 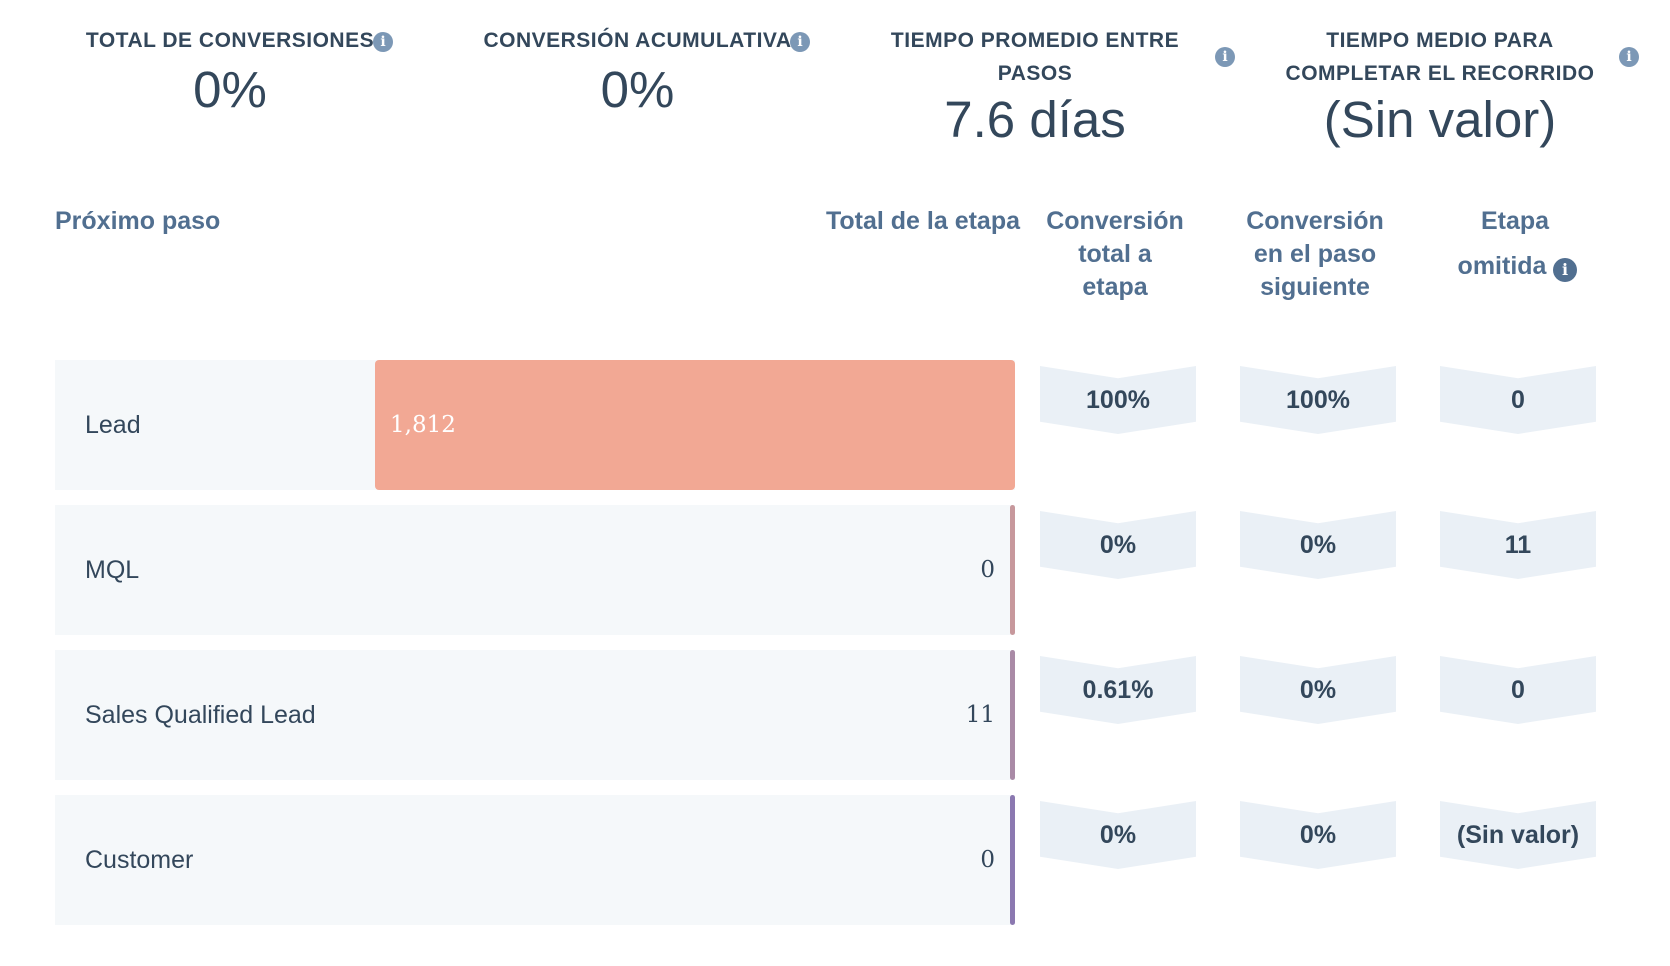 What do you see at coordinates (1440, 40) in the screenshot?
I see `kpi-label: TIEMPO MEDIO PARA` at bounding box center [1440, 40].